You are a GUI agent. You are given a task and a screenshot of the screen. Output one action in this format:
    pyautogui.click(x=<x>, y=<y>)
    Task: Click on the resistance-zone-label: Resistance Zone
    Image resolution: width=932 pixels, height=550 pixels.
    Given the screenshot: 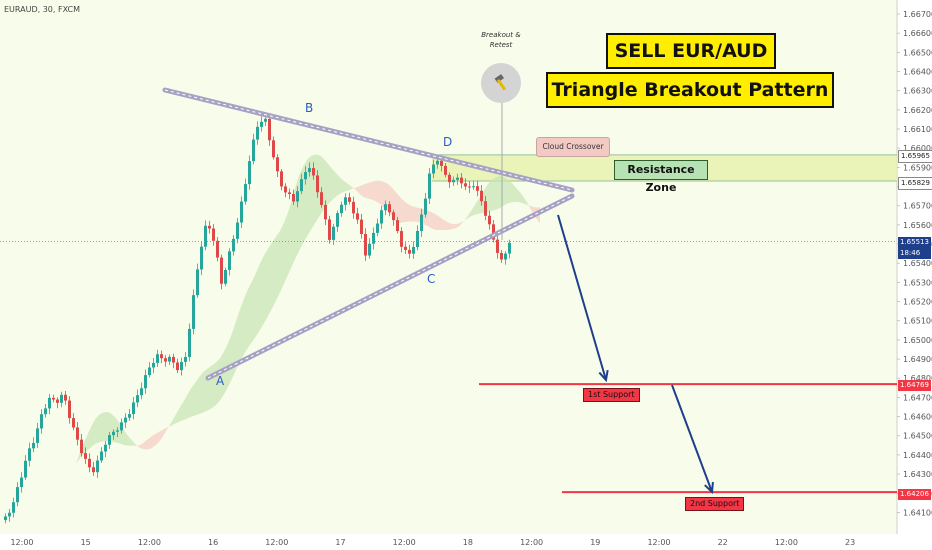 What is the action you would take?
    pyautogui.click(x=661, y=177)
    